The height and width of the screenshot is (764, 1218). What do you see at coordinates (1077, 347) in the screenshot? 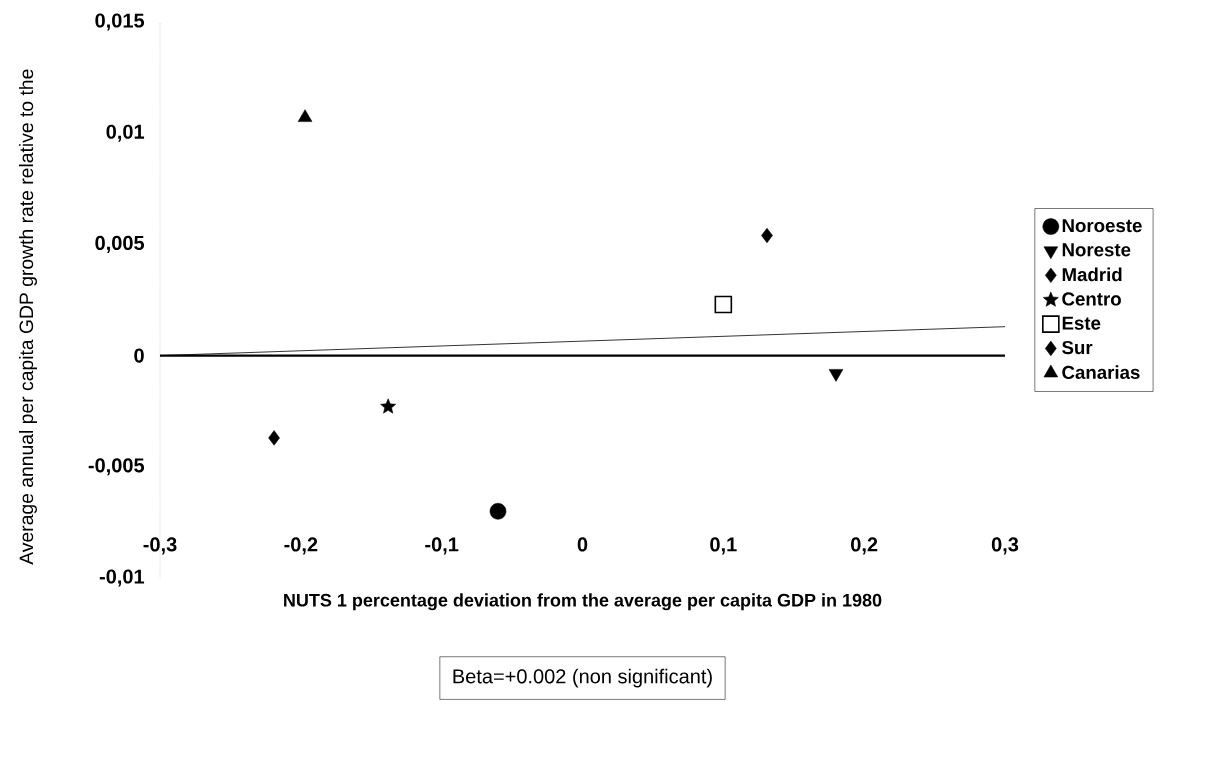
I see `legend-label: Sur` at bounding box center [1077, 347].